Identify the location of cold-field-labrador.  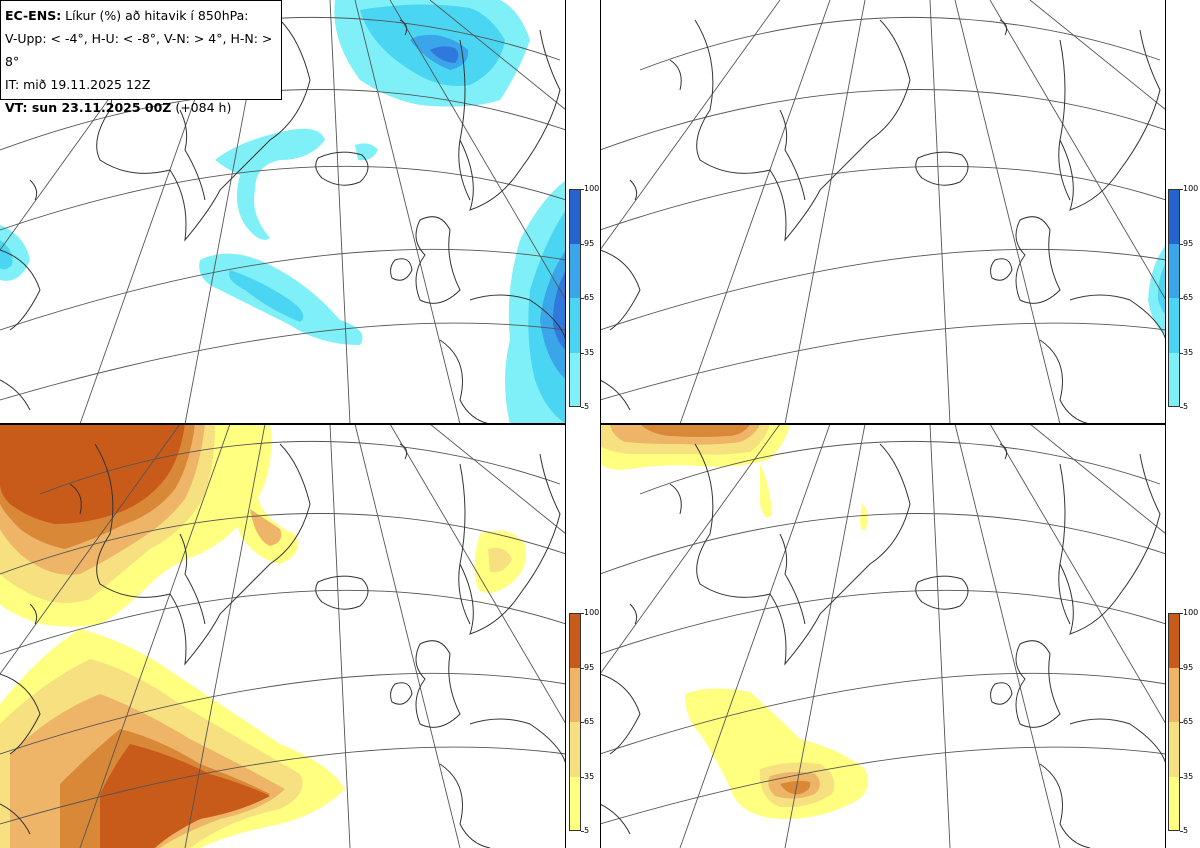
(15, 253).